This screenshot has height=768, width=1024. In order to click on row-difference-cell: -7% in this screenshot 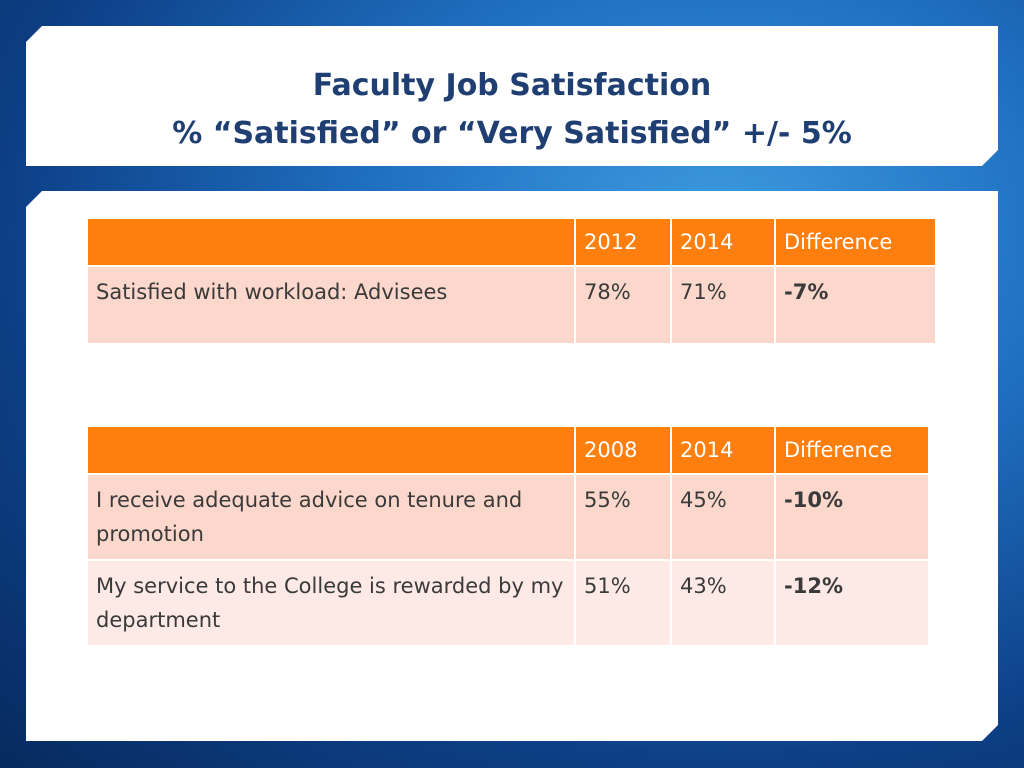, I will do `click(855, 305)`.